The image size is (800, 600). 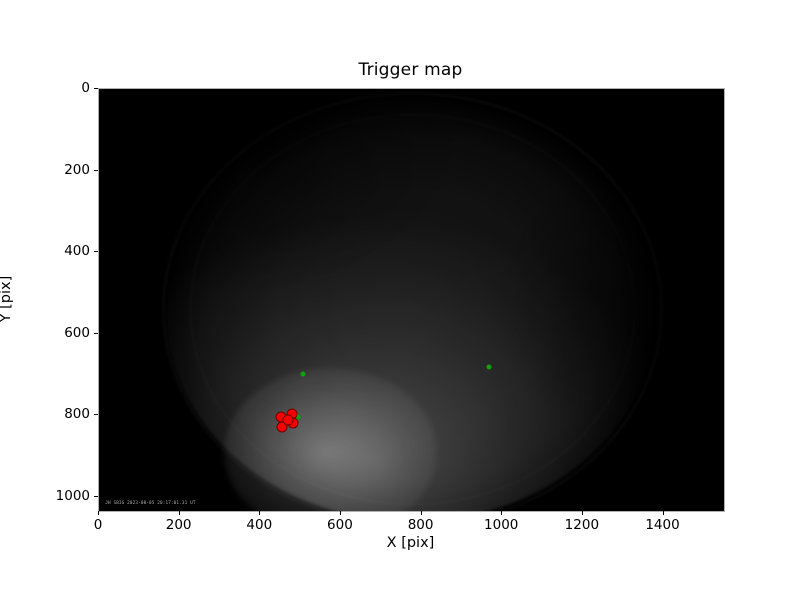 What do you see at coordinates (340, 525) in the screenshot?
I see `x-tick-label: 600` at bounding box center [340, 525].